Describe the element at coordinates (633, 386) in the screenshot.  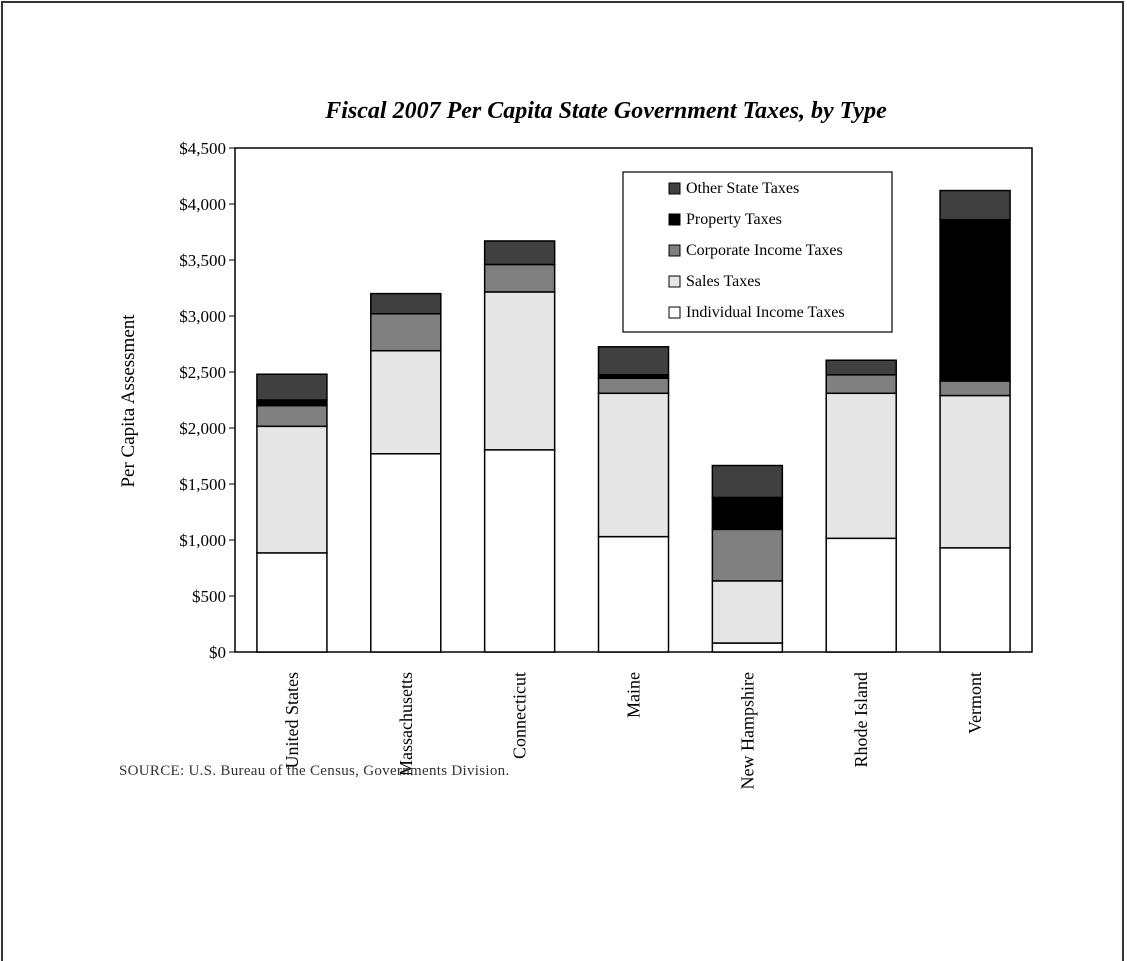
I see `bar-maine-corporate-income-taxes` at that location.